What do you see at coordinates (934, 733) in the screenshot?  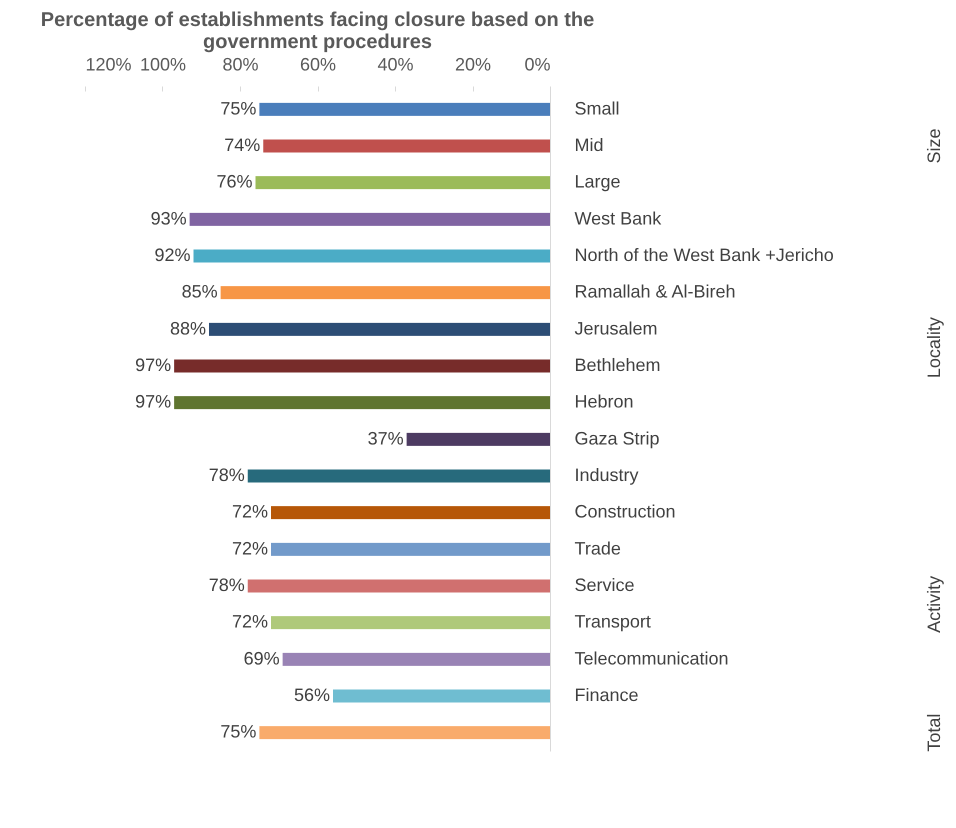 I see `text: Total` at bounding box center [934, 733].